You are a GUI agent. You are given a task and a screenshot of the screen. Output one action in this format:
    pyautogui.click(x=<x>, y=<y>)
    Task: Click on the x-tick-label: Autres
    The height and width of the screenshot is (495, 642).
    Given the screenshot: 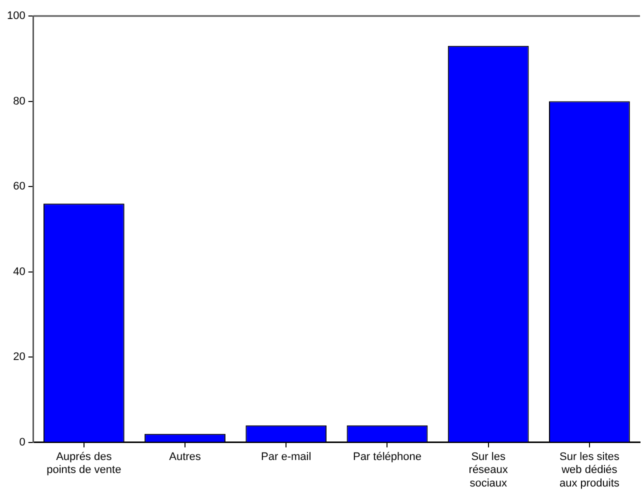 What is the action you would take?
    pyautogui.click(x=185, y=457)
    